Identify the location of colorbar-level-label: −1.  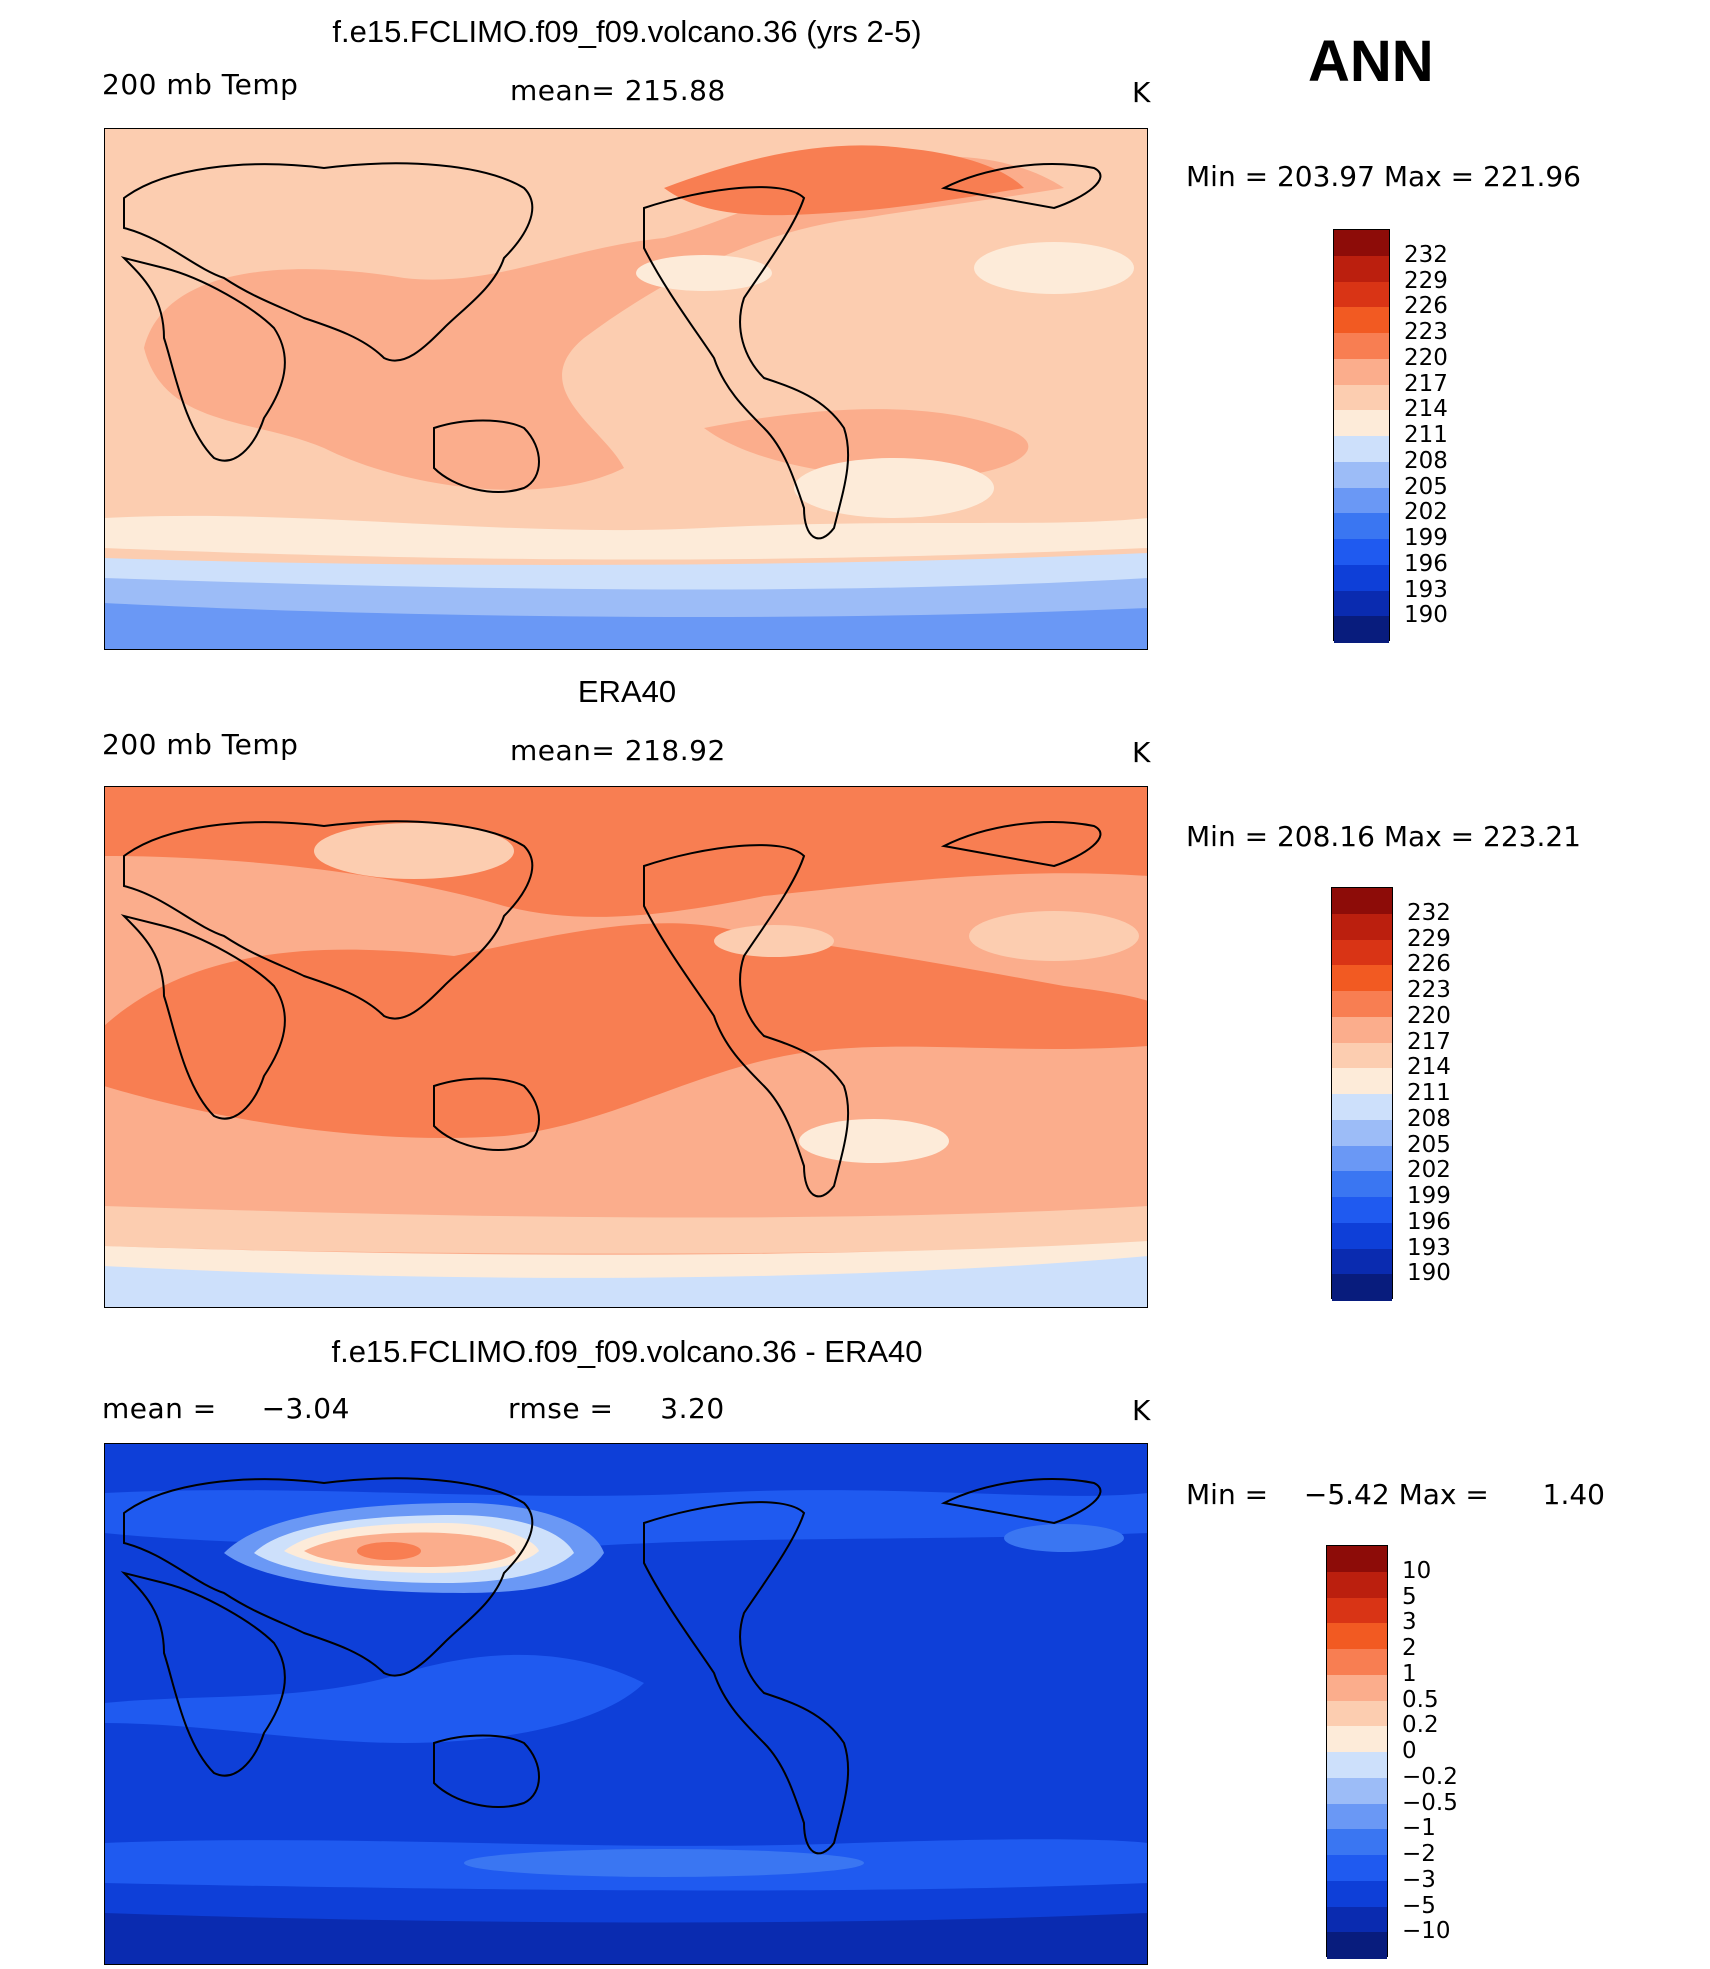
(1419, 1828).